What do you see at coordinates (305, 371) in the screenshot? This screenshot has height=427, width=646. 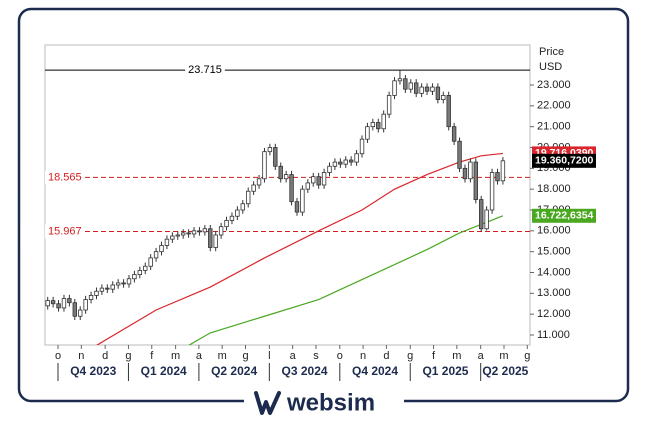 I see `quarter-label: Q3 2024` at bounding box center [305, 371].